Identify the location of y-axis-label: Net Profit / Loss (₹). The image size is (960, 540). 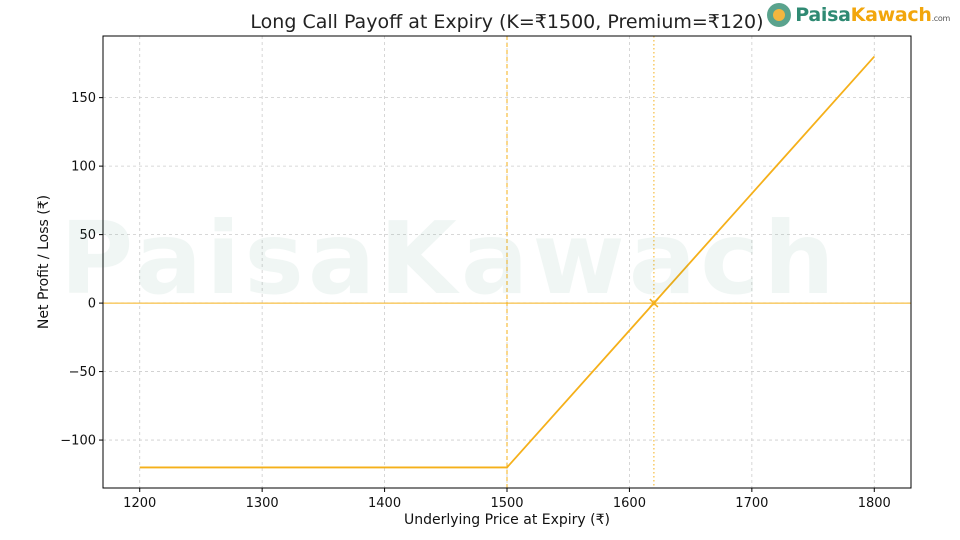
(44, 262).